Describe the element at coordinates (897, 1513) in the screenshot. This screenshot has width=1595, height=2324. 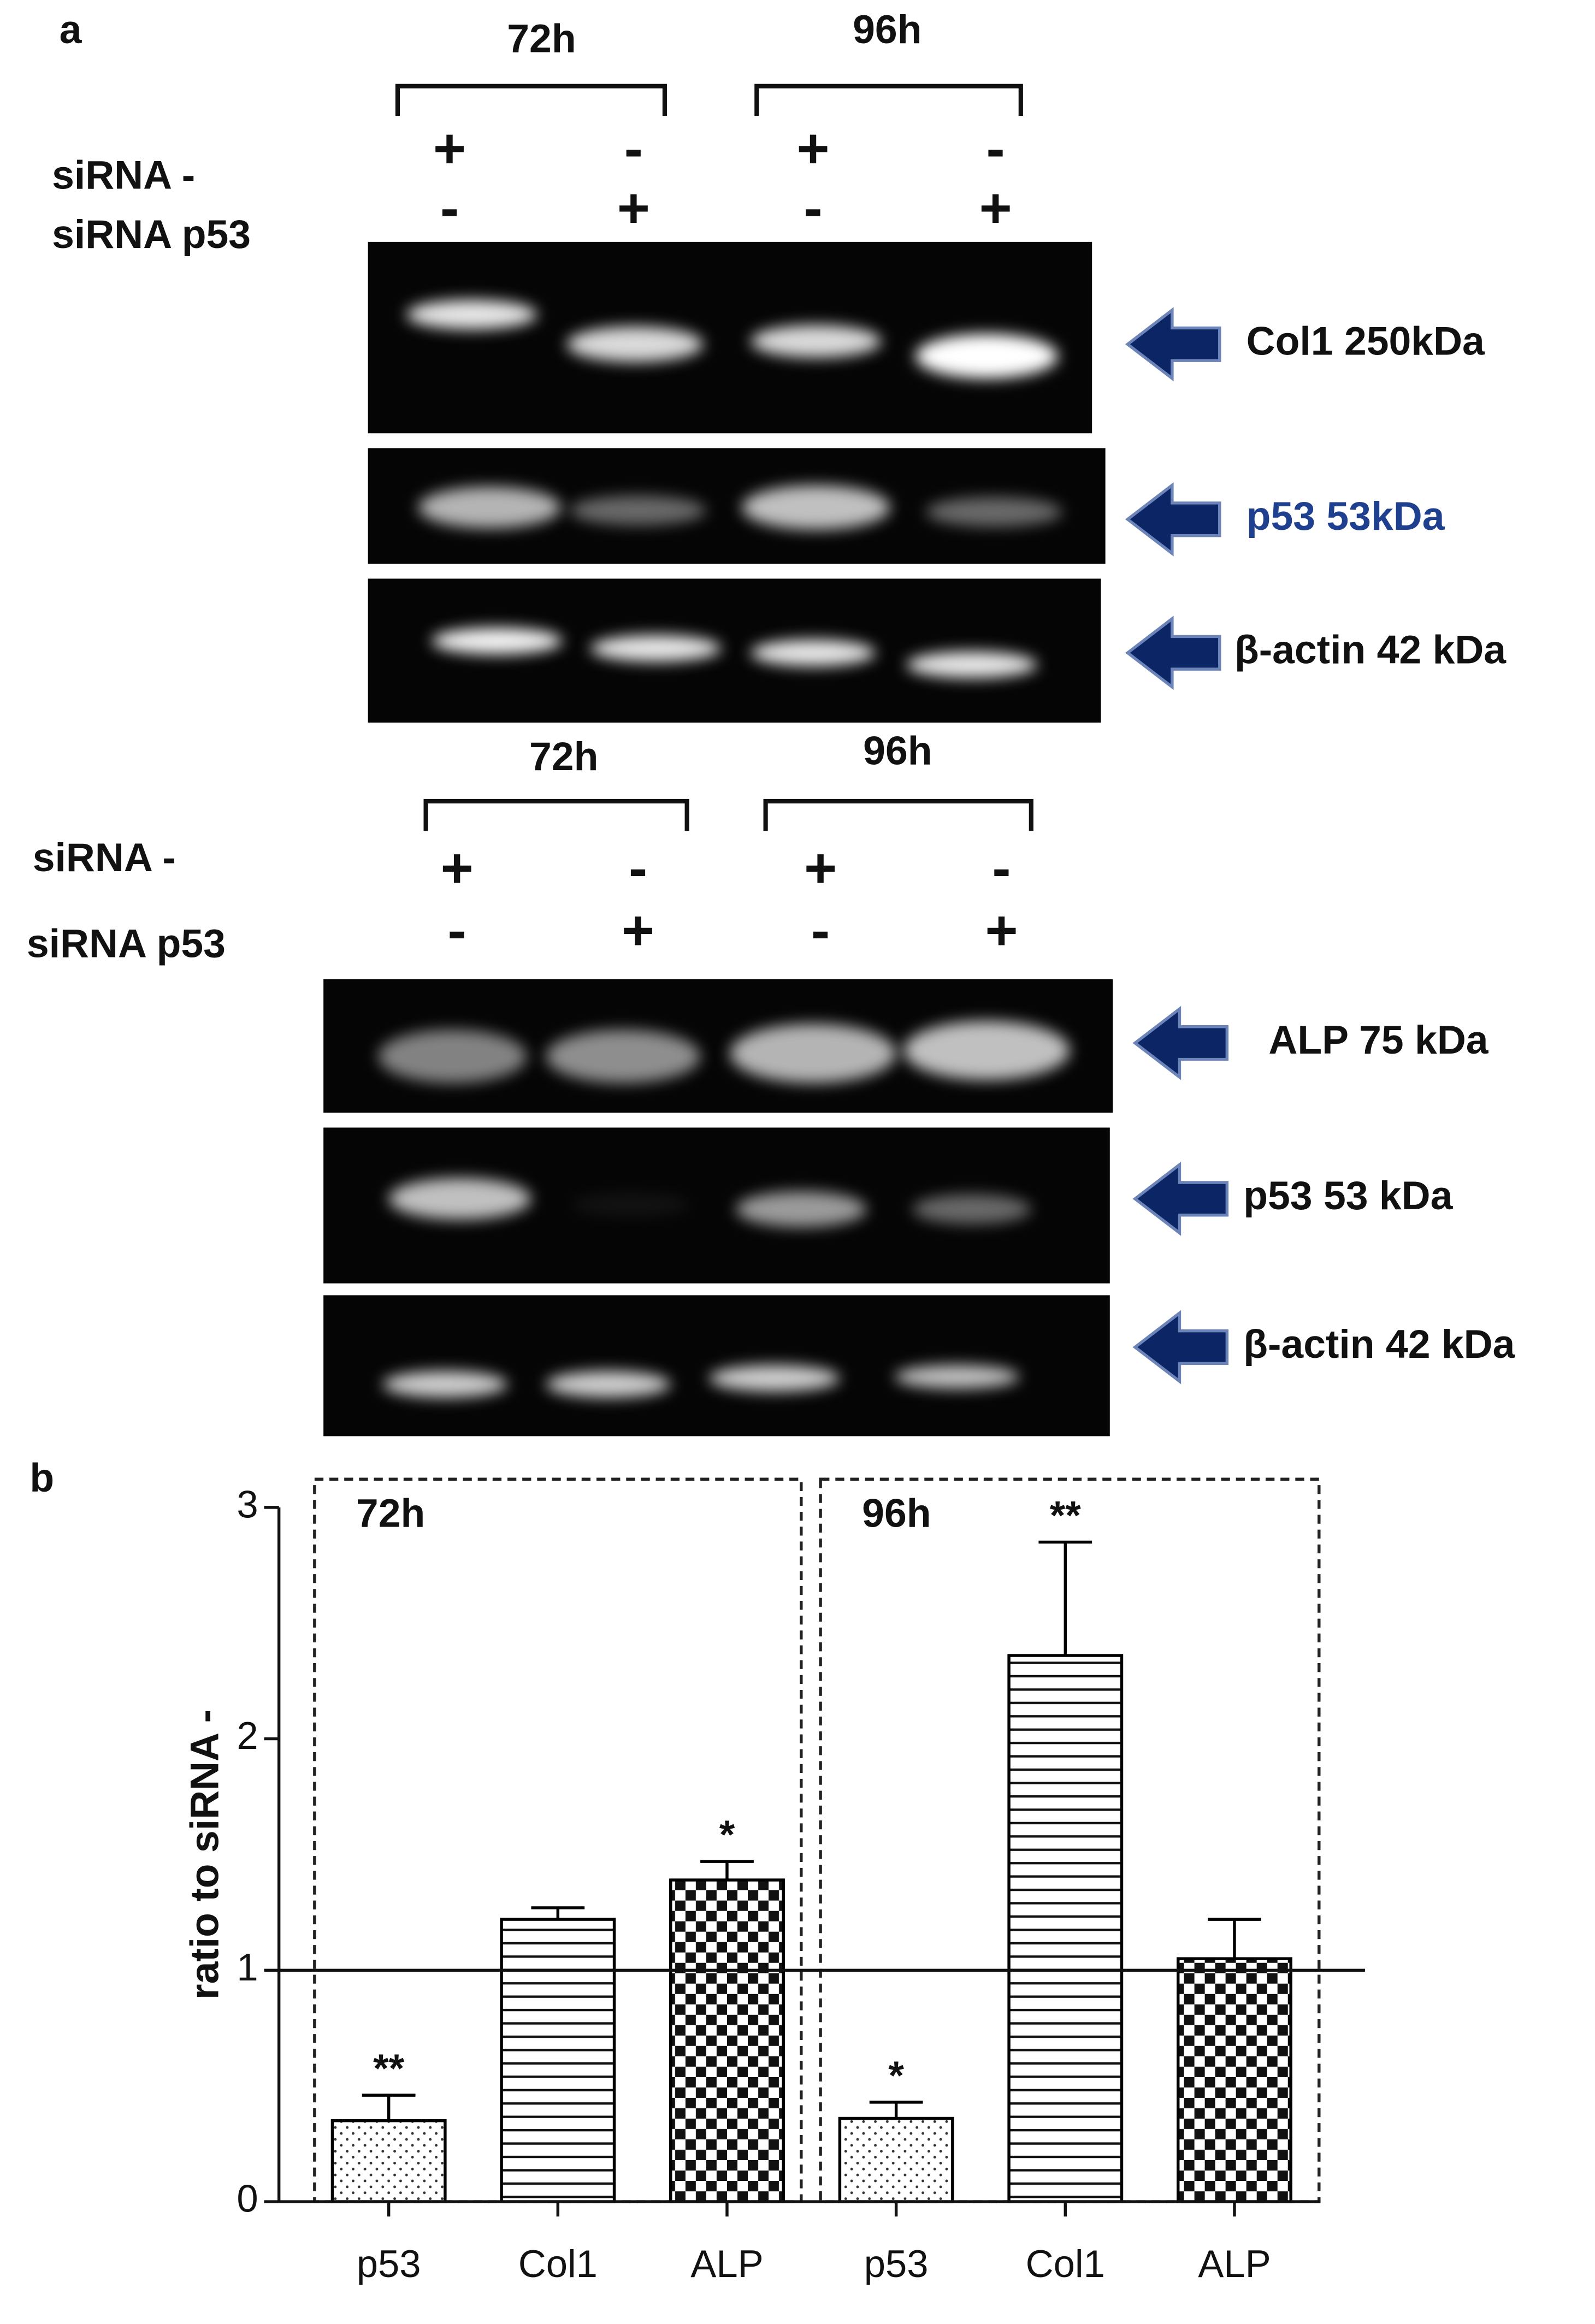
I see `group-label: 96h` at that location.